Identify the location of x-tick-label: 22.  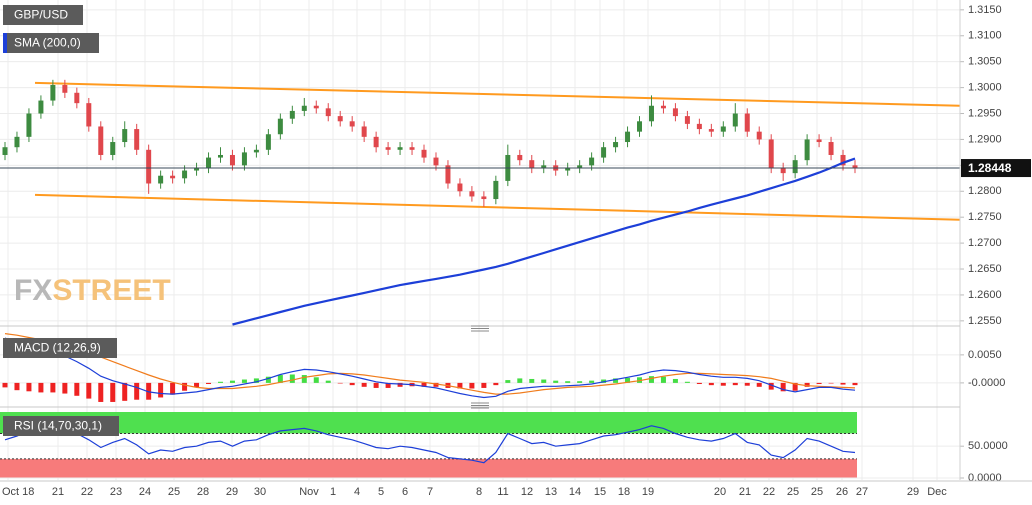
(769, 492).